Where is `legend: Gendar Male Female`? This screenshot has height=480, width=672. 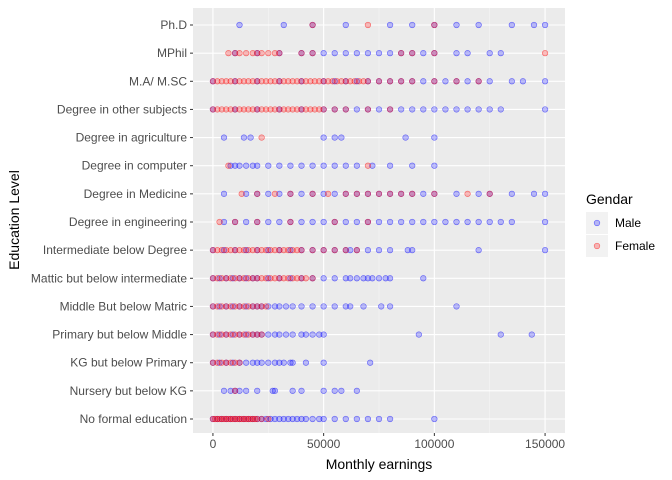 legend: Gendar Male Female is located at coordinates (620, 224).